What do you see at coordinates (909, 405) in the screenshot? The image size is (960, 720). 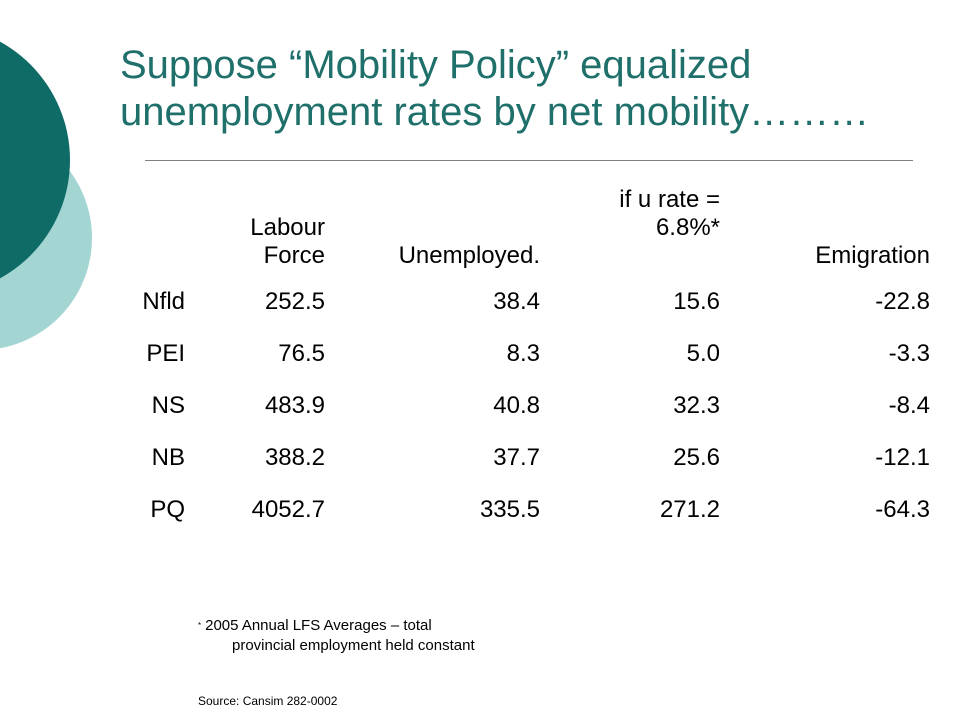 I see `cell-emigration: -8.4` at bounding box center [909, 405].